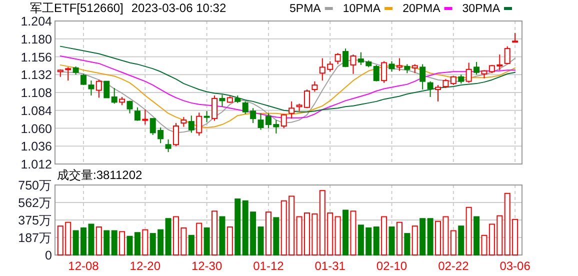 This screenshot has height=276, width=578. I want to click on x-tick-label: 12-20, so click(145, 266).